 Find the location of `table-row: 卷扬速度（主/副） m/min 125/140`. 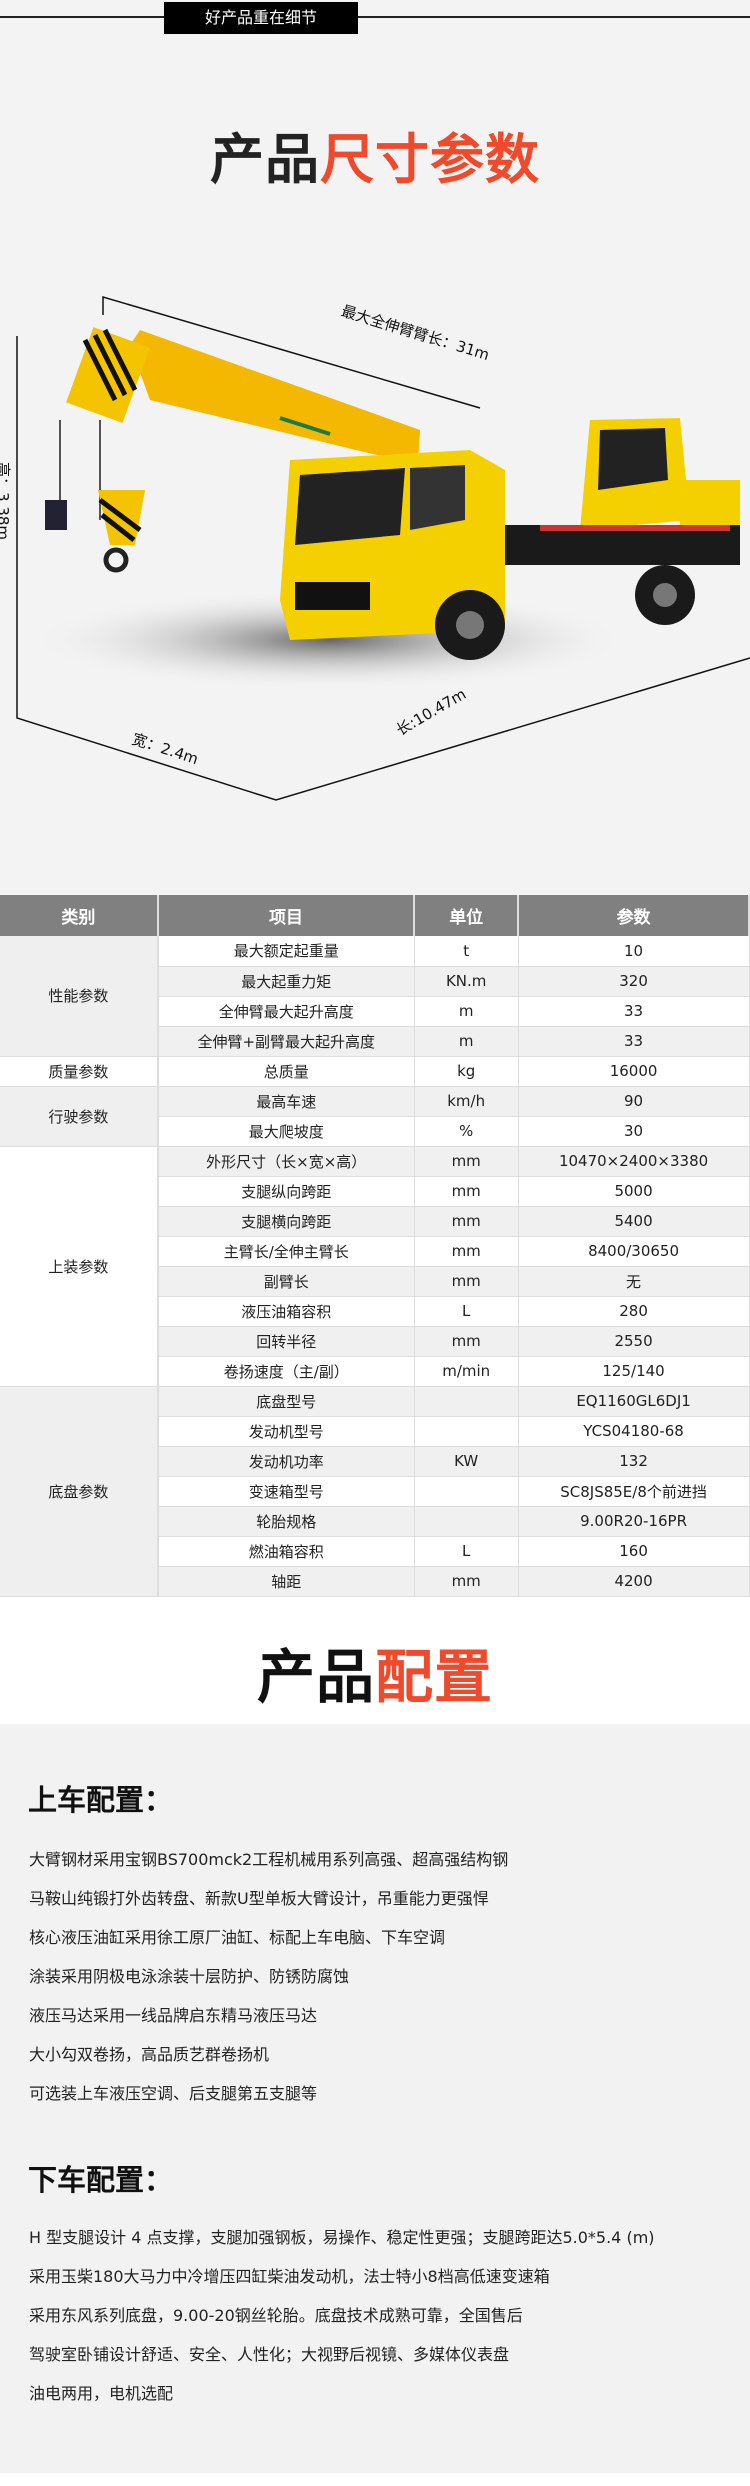

table-row: 卷扬速度（主/副） m/min 125/140 is located at coordinates (375, 1371).